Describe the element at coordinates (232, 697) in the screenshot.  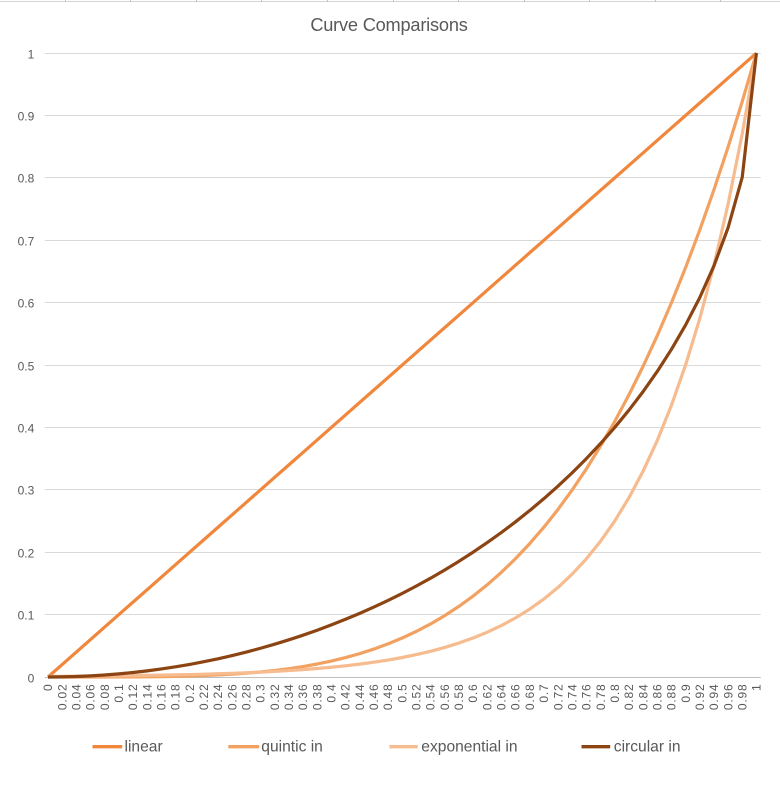
I see `svg-text: 0.26` at that location.